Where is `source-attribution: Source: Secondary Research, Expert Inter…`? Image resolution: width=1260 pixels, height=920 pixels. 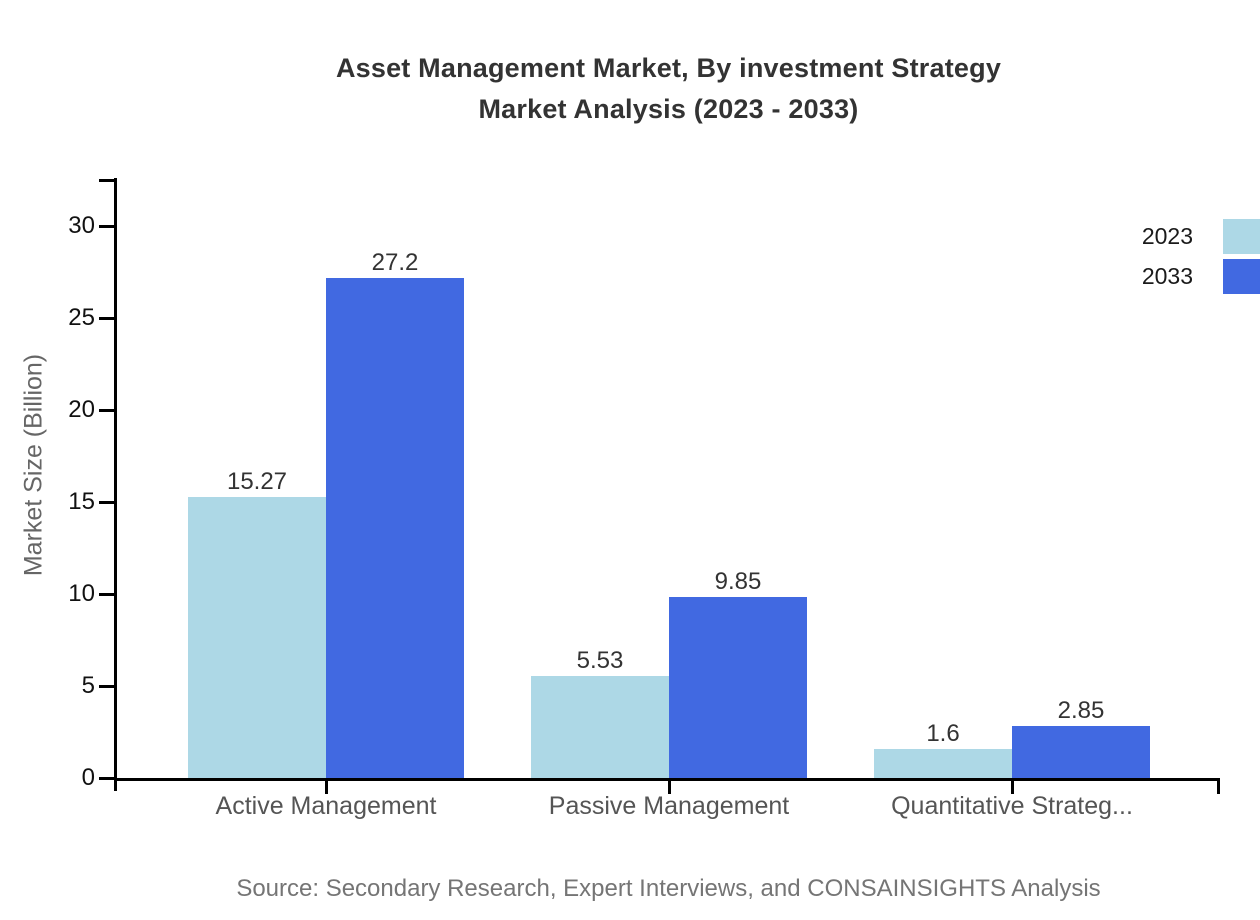 source-attribution: Source: Secondary Research, Expert Inter… is located at coordinates (668, 888).